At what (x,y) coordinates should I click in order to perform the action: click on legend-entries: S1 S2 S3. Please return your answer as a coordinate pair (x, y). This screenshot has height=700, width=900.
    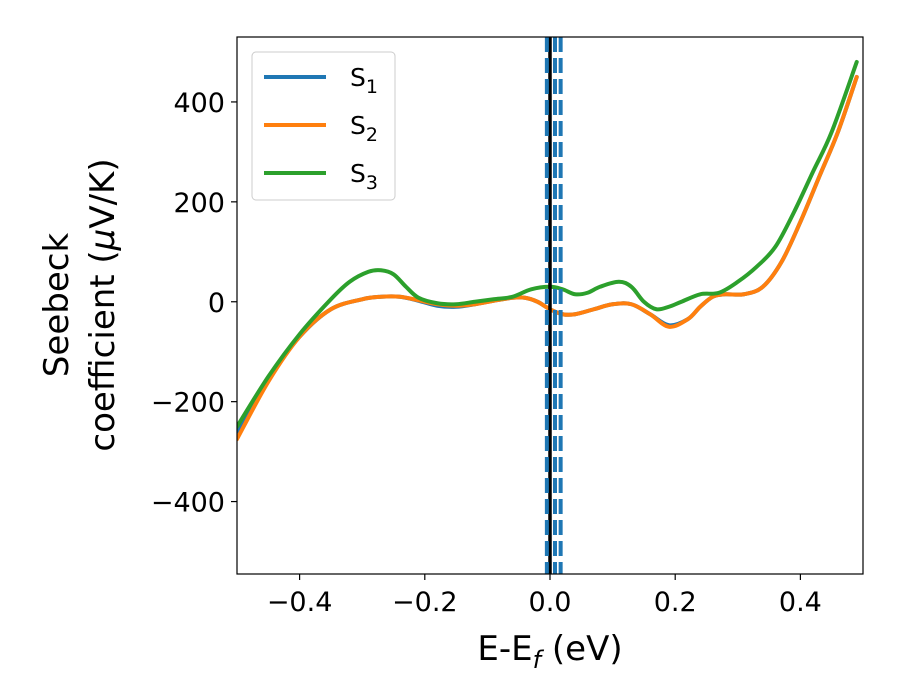
    Looking at the image, I should click on (321, 128).